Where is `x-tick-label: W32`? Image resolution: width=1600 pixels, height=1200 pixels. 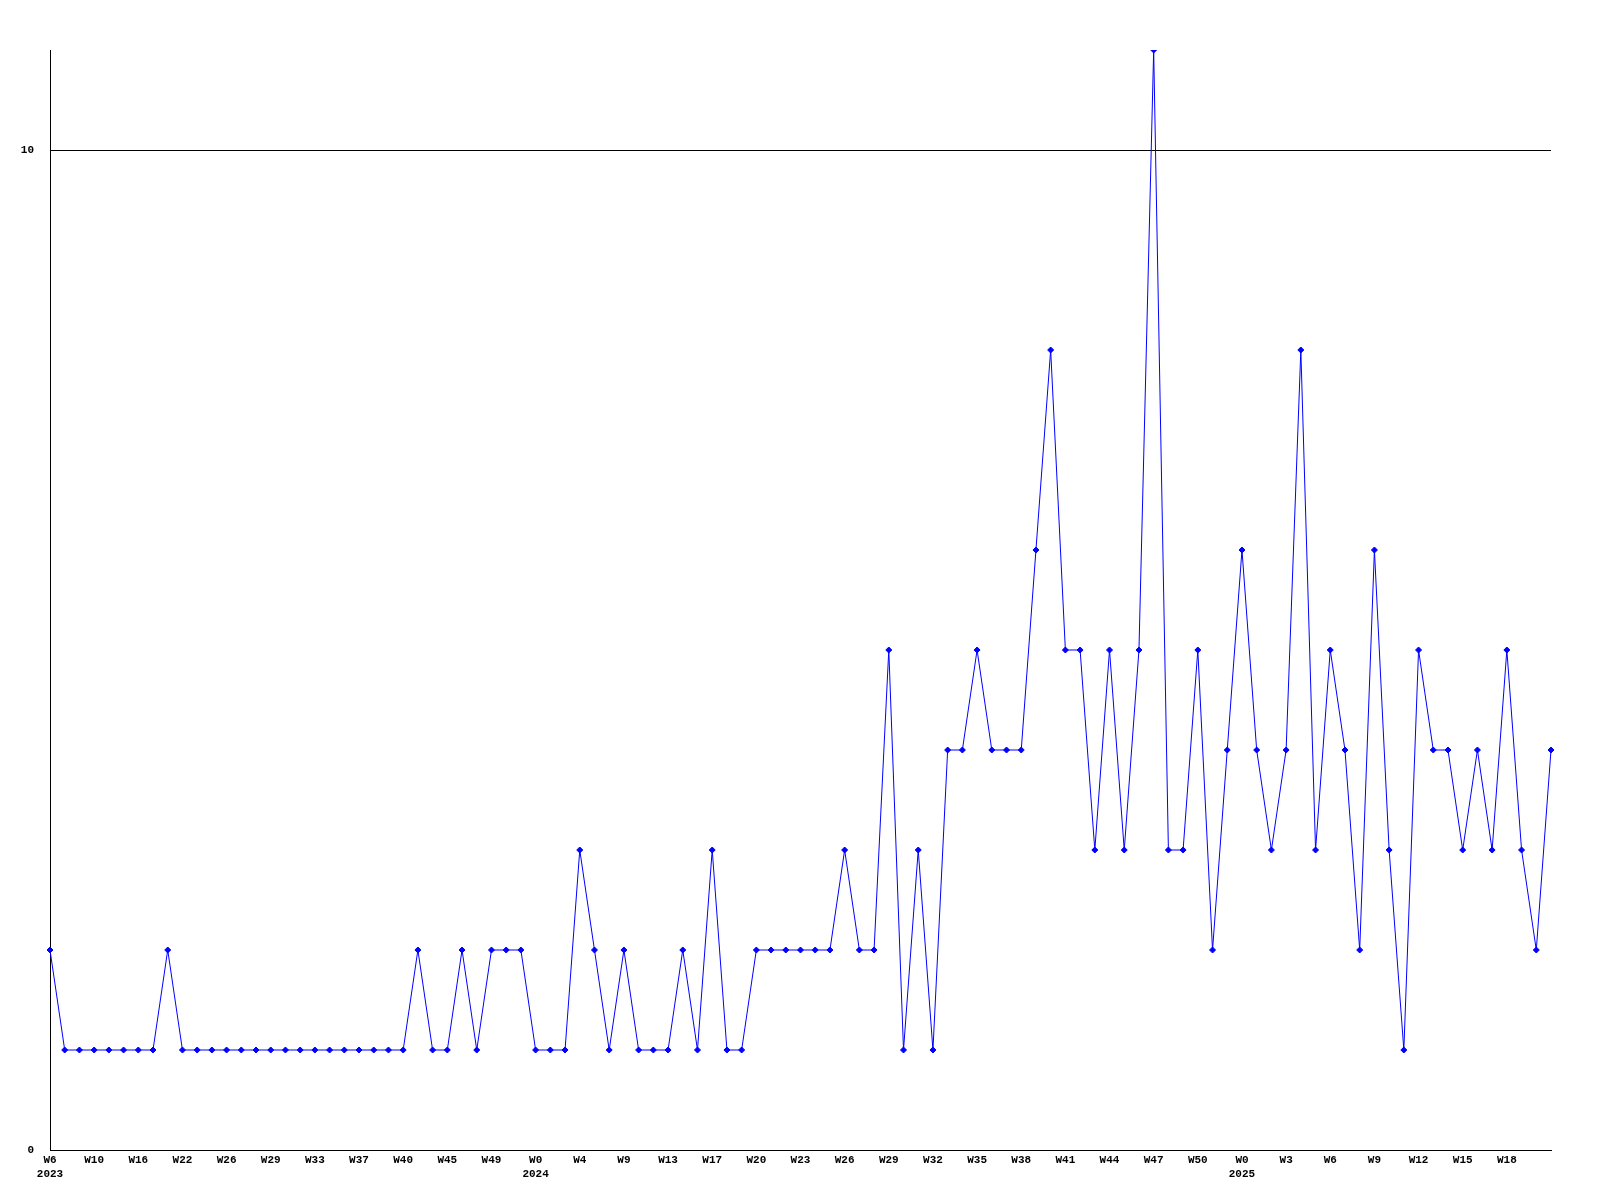
x-tick-label: W32 is located at coordinates (933, 1160).